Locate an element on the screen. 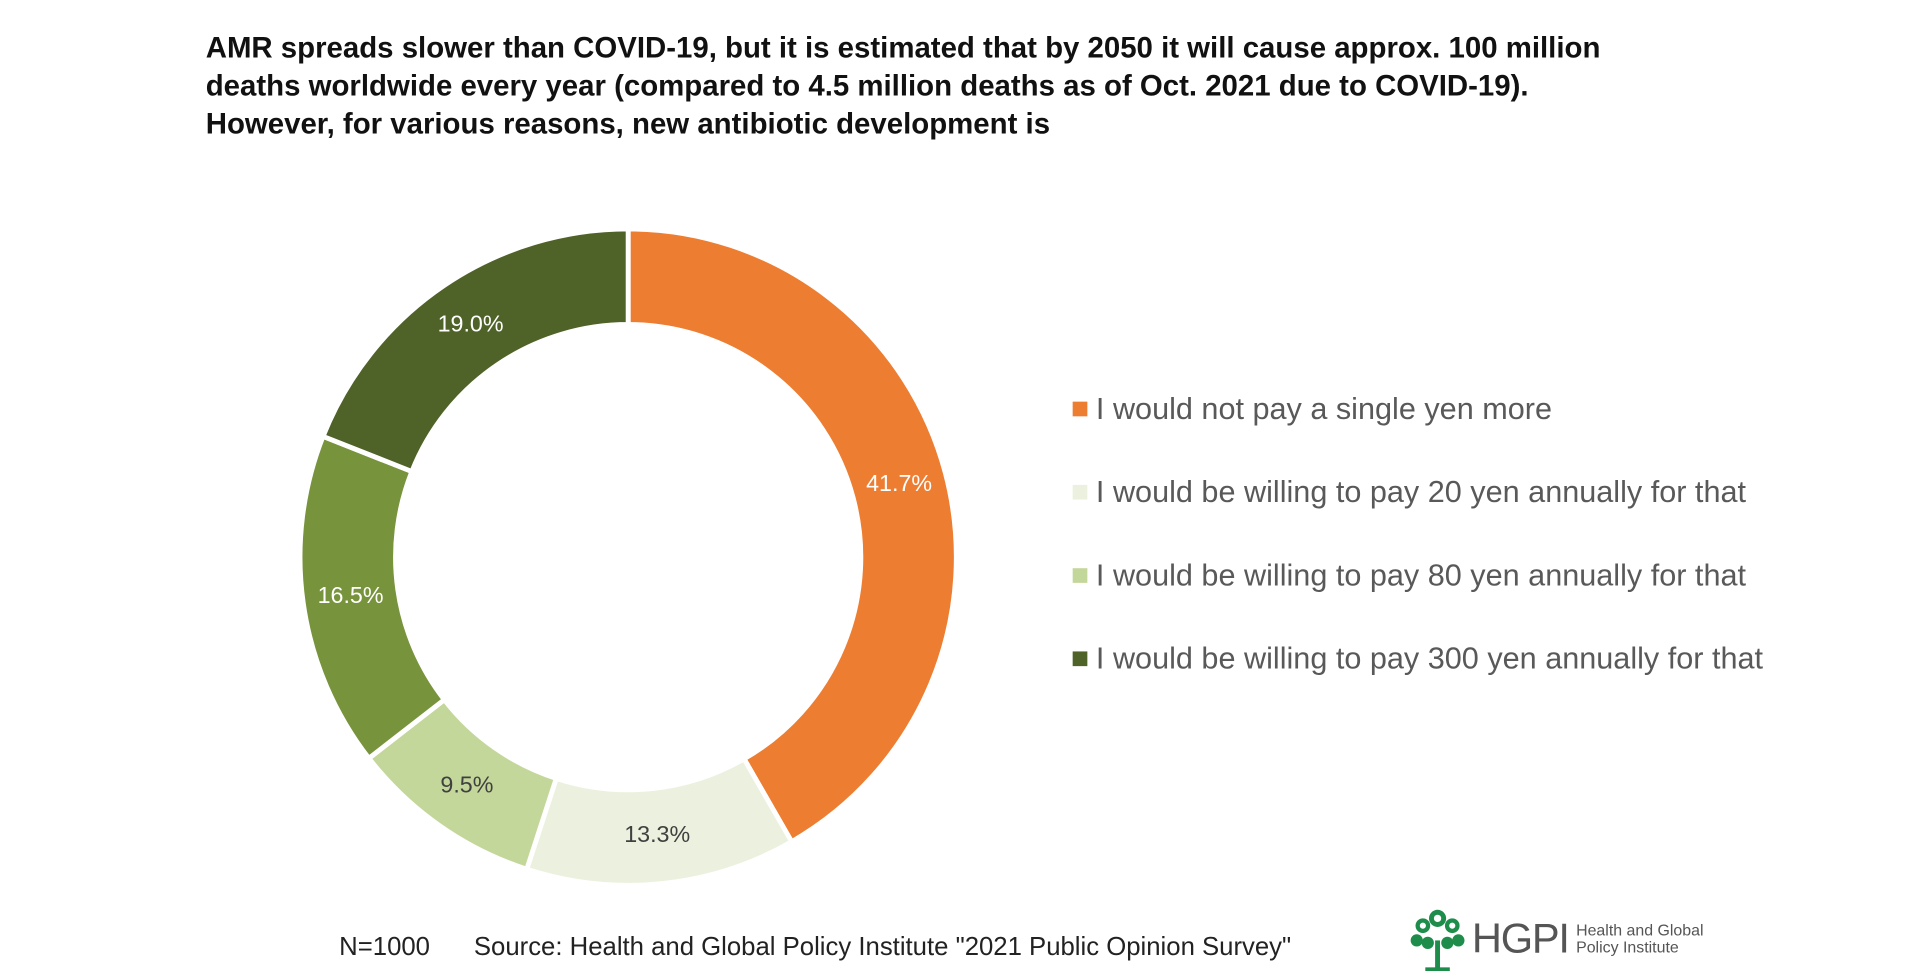 The height and width of the screenshot is (980, 1920). slice-data-label: 16.5% is located at coordinates (351, 595).